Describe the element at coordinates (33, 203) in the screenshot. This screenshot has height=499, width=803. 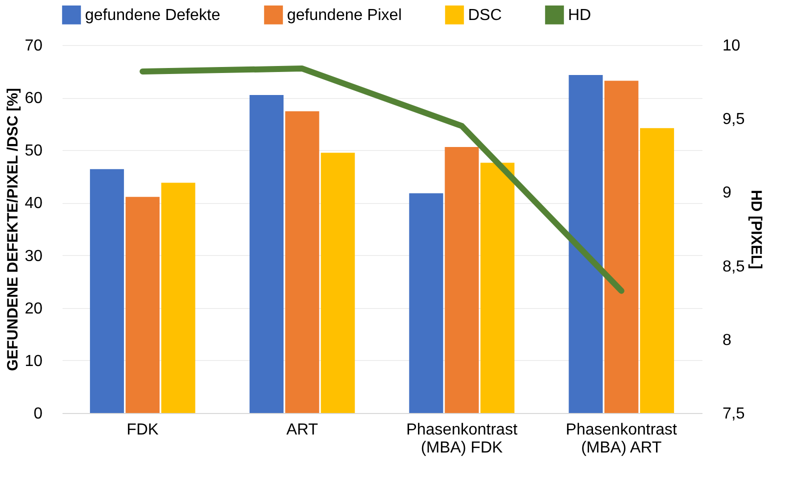
I see `y-tick-label: 40` at that location.